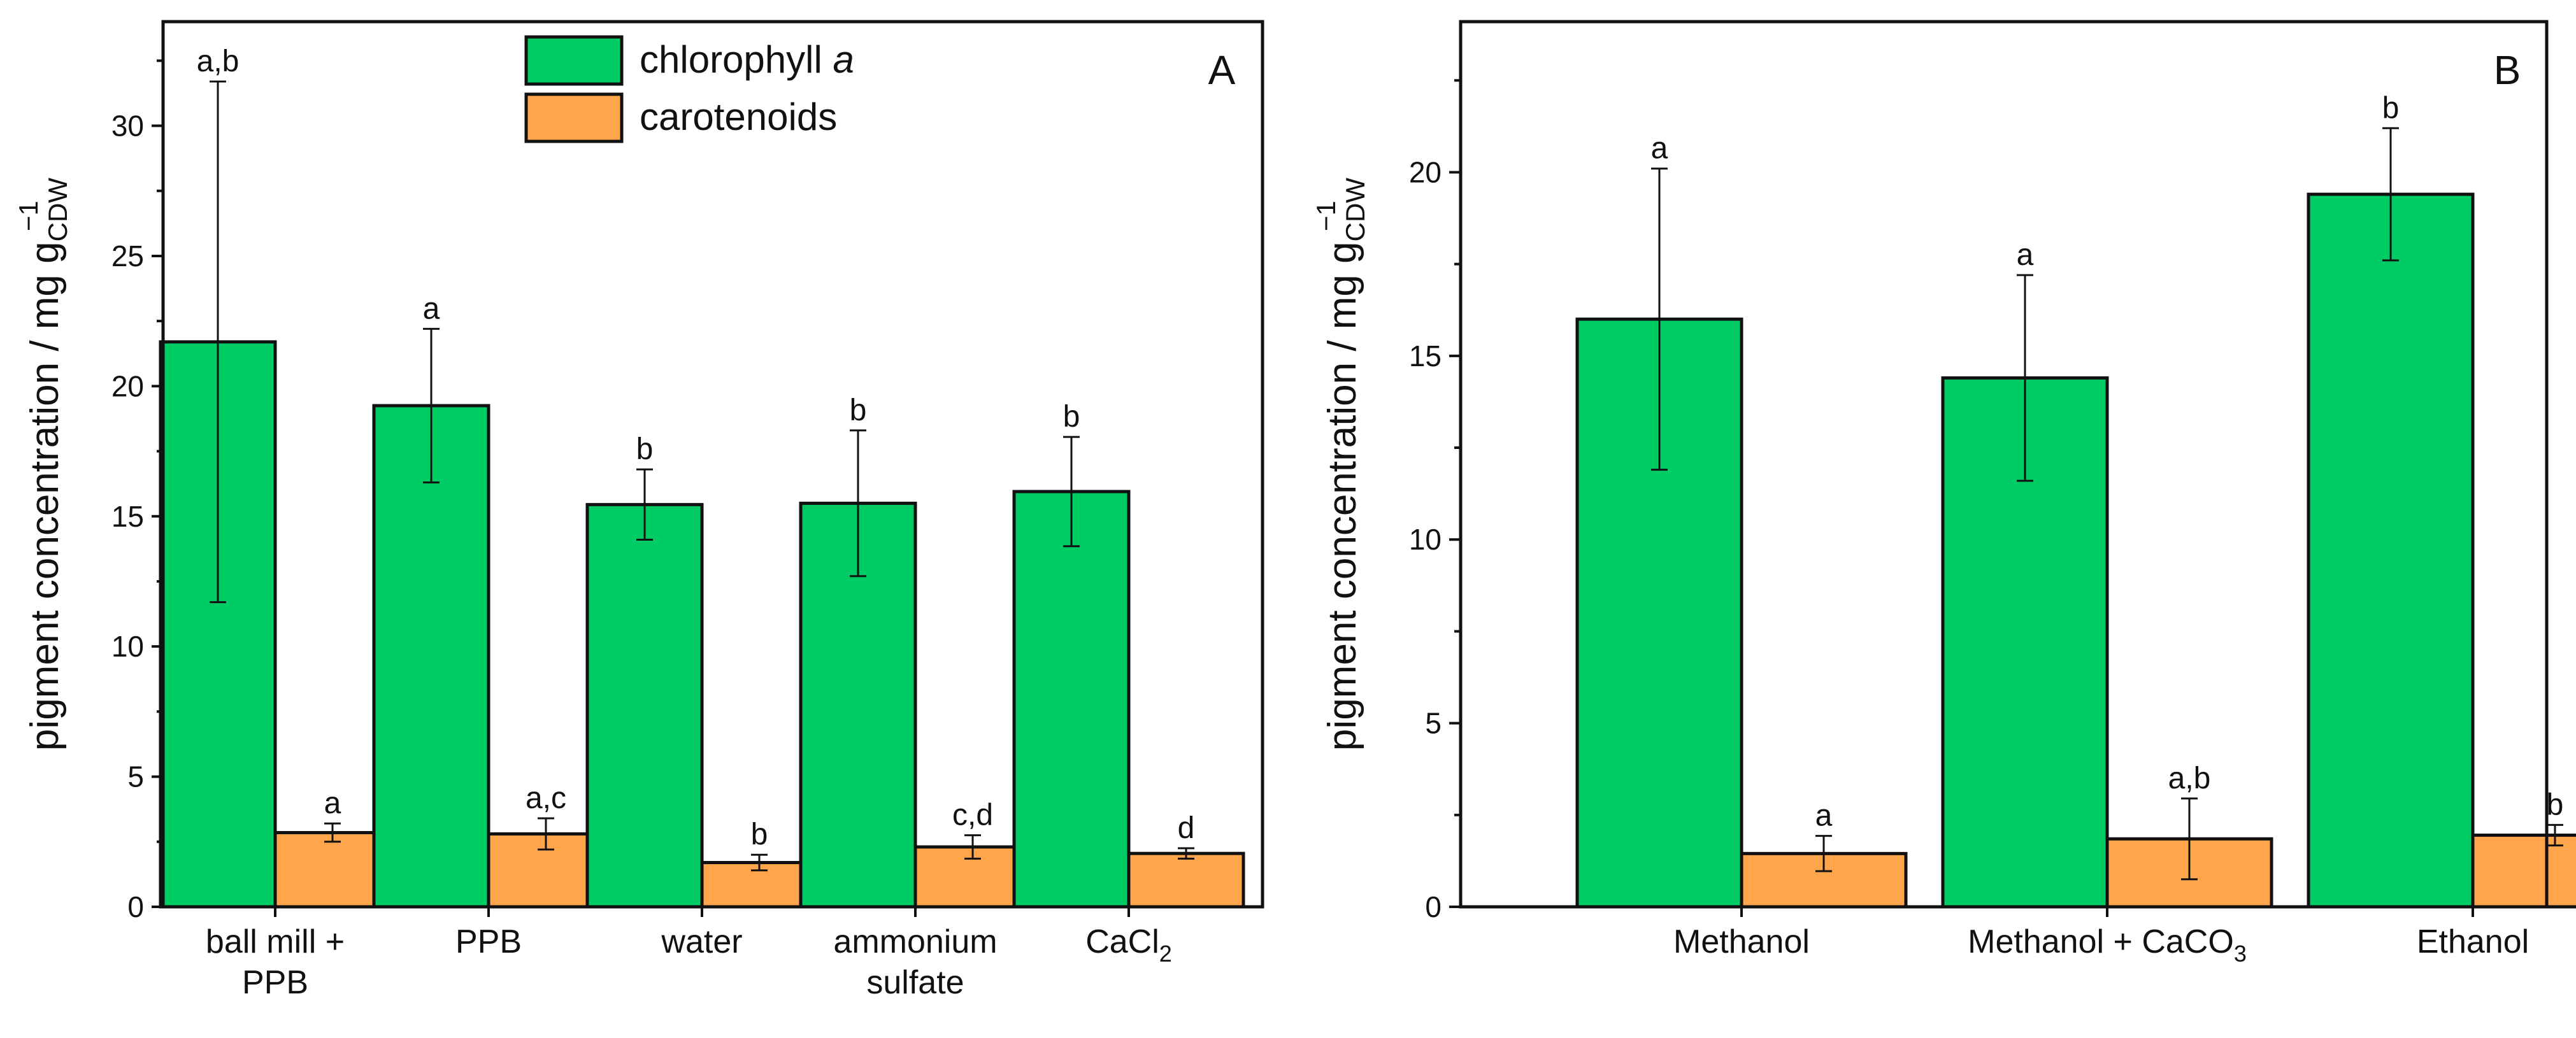 This screenshot has height=1038, width=2576. Describe the element at coordinates (1129, 945) in the screenshot. I see `x-tick-label: CaCl2` at that location.